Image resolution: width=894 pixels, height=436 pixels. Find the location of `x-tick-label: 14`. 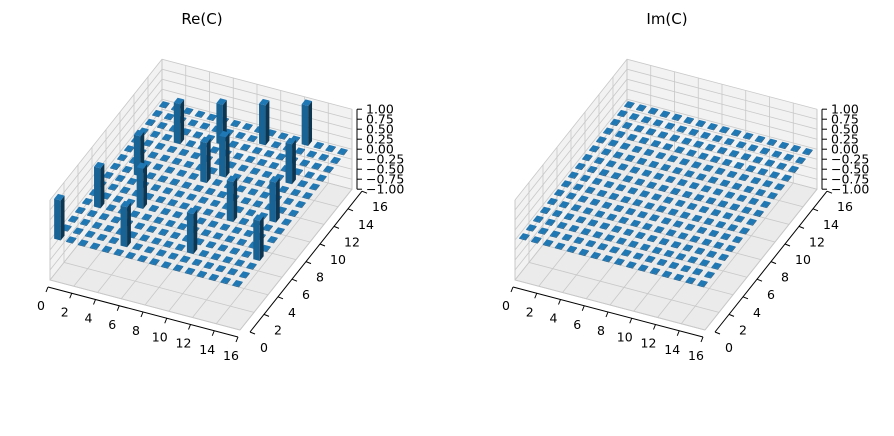

x-tick-label: 14 is located at coordinates (207, 349).